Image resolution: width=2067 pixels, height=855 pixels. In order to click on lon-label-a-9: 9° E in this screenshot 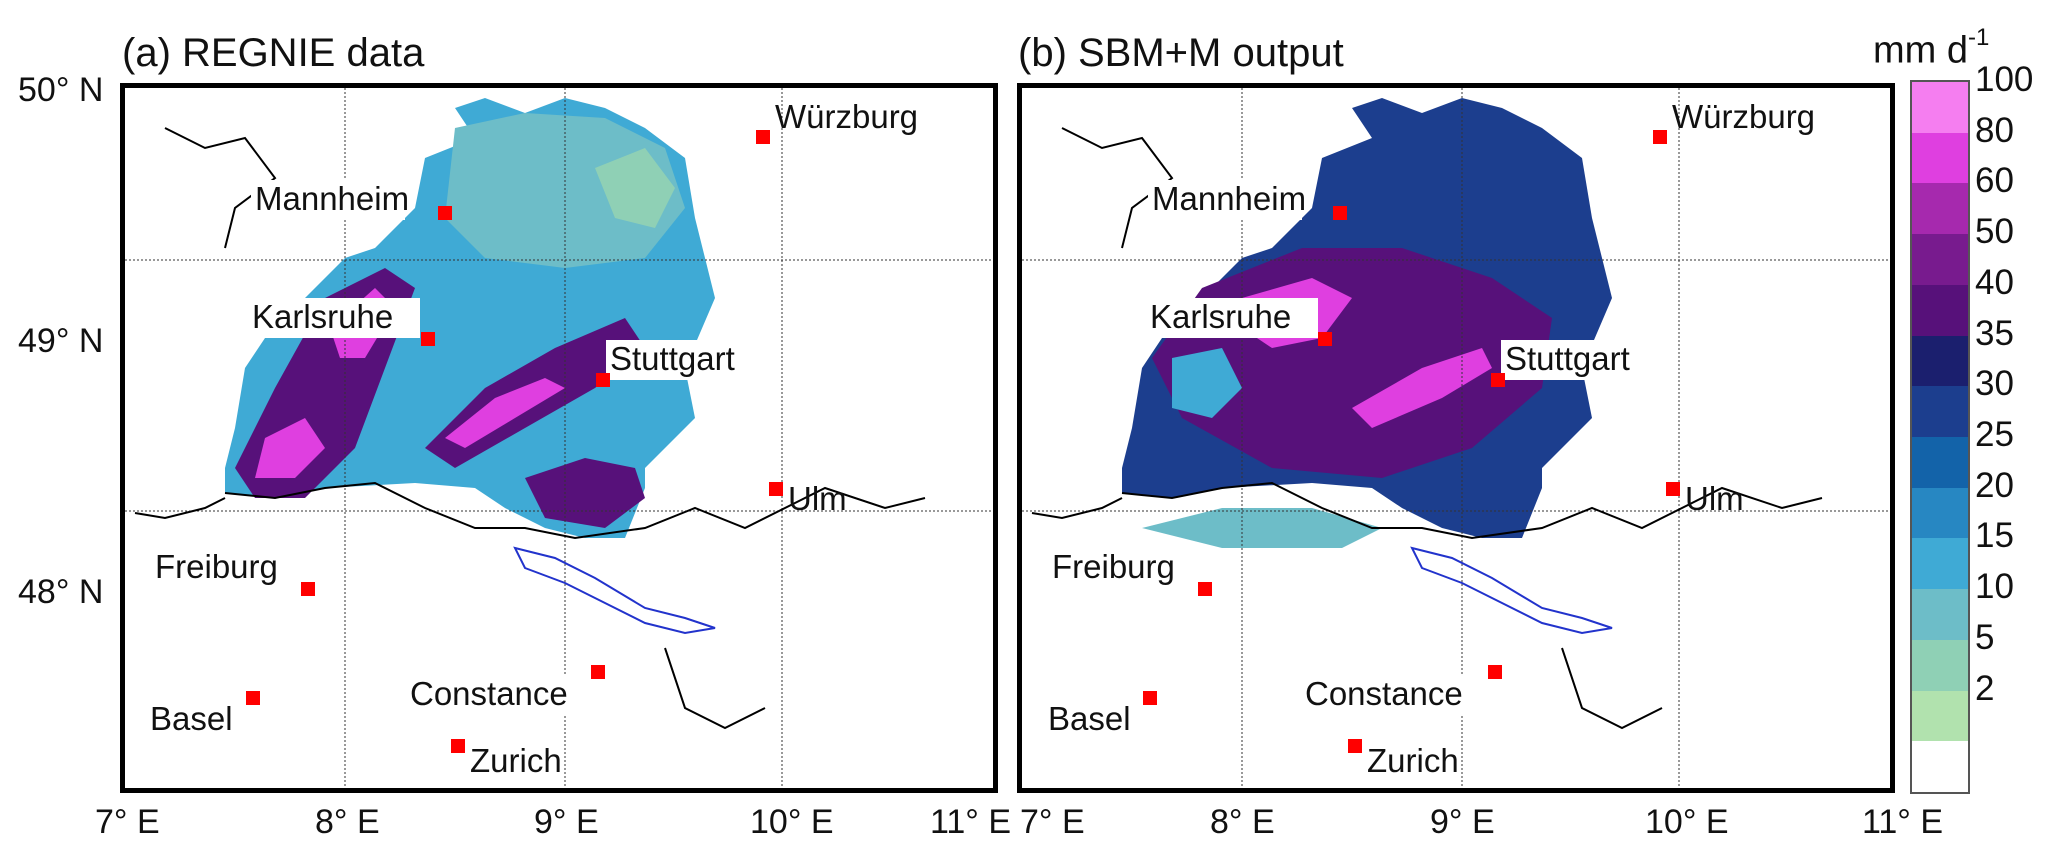, I will do `click(566, 822)`.